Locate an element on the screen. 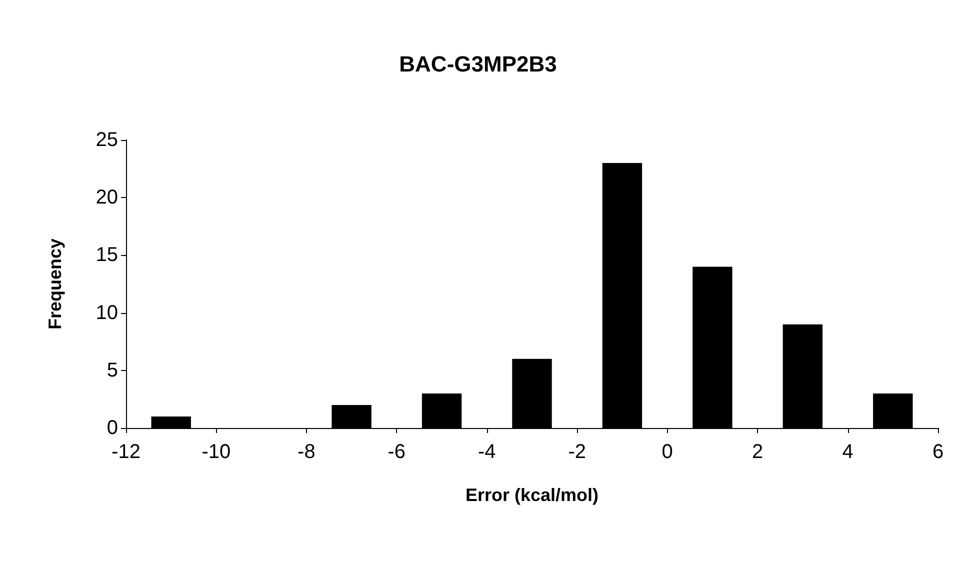 The image size is (958, 561). x-tick-label: -10 is located at coordinates (216, 452).